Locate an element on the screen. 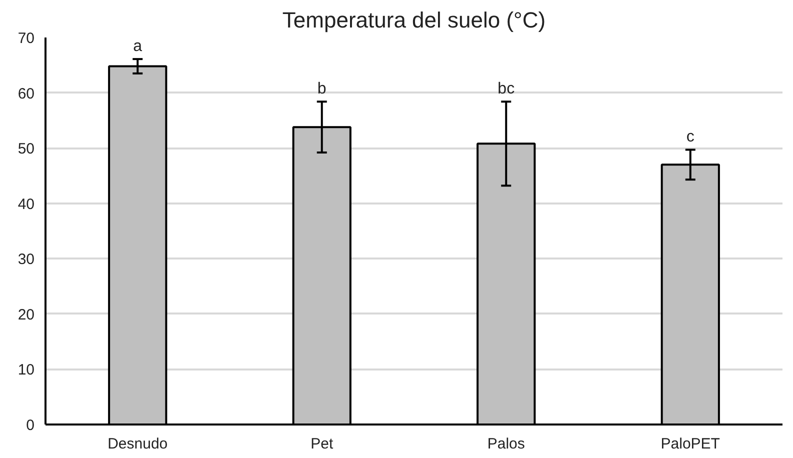 The height and width of the screenshot is (458, 793). y-tick-label: 70 is located at coordinates (26, 38).